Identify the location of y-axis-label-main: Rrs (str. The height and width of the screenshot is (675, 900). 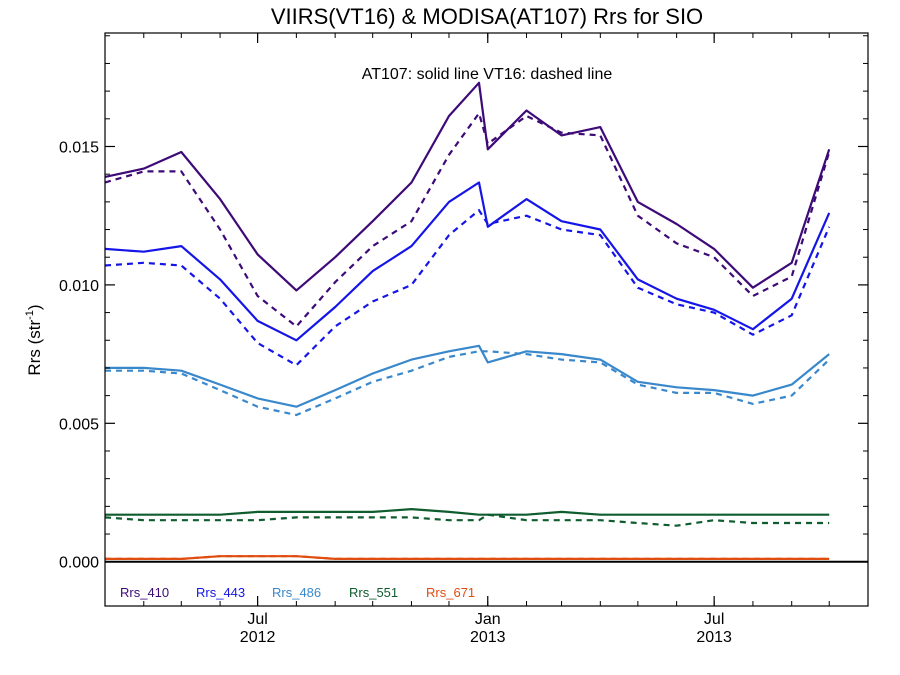
(34, 348).